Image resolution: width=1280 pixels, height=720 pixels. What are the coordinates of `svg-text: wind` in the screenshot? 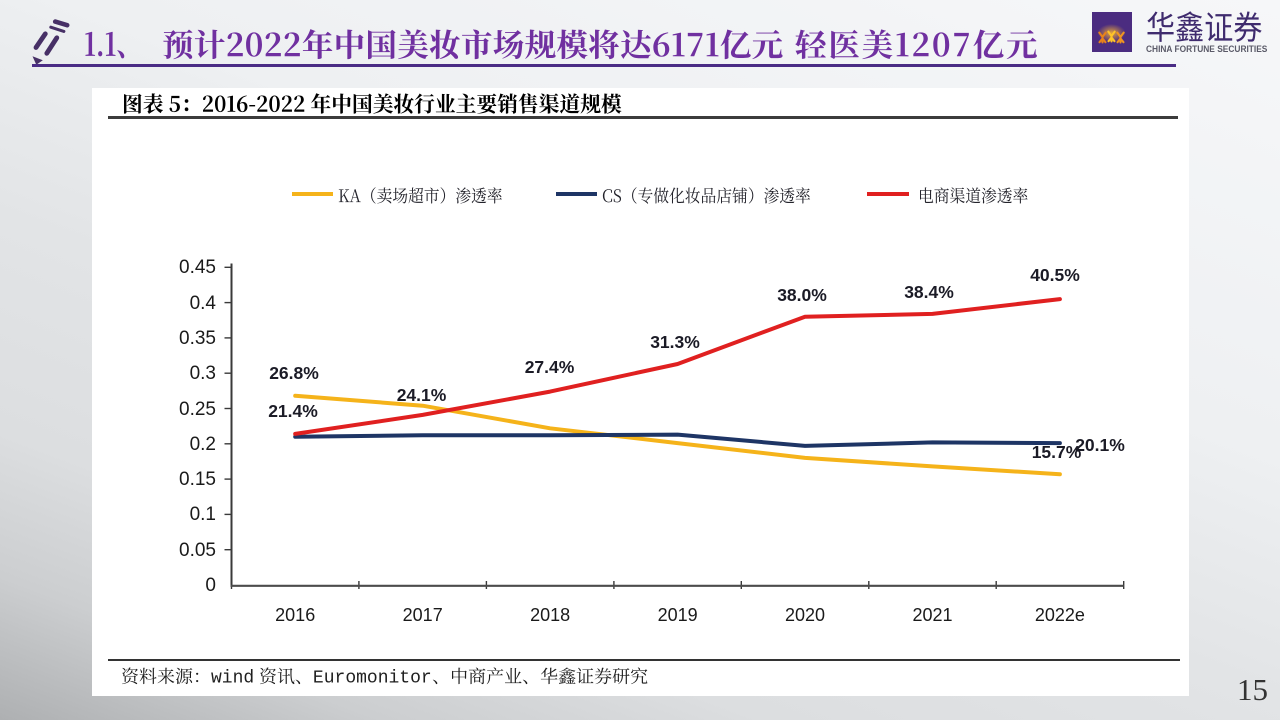 It's located at (232, 679).